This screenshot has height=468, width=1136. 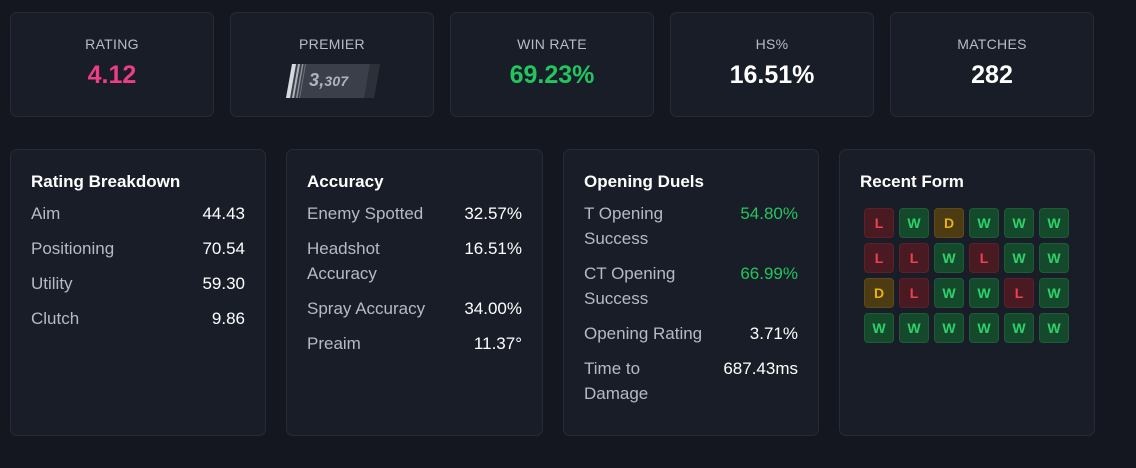 I want to click on opening-duels-title: Opening Duels, so click(x=644, y=181).